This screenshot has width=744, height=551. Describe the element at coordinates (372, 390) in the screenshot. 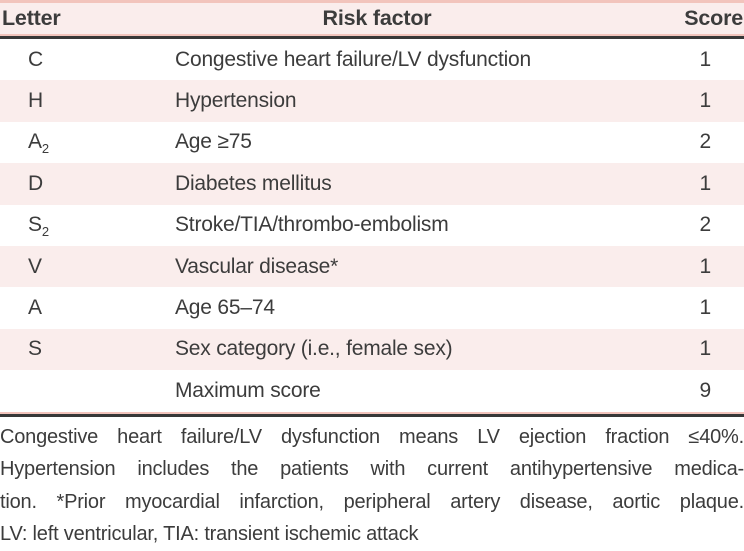

I see `table-row: Maximum score 9` at that location.